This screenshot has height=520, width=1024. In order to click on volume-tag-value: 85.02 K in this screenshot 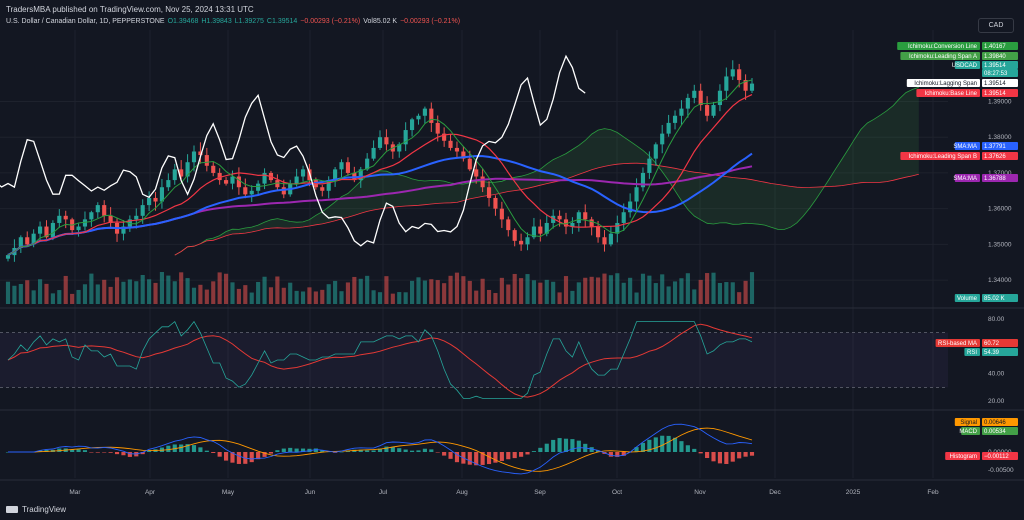, I will do `click(994, 299)`.